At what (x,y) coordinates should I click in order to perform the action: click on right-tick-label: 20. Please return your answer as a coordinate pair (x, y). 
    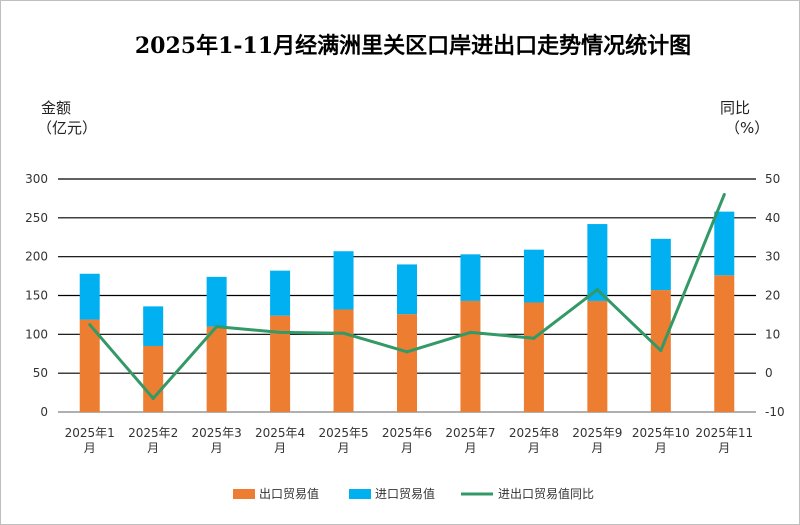
    Looking at the image, I should click on (772, 296).